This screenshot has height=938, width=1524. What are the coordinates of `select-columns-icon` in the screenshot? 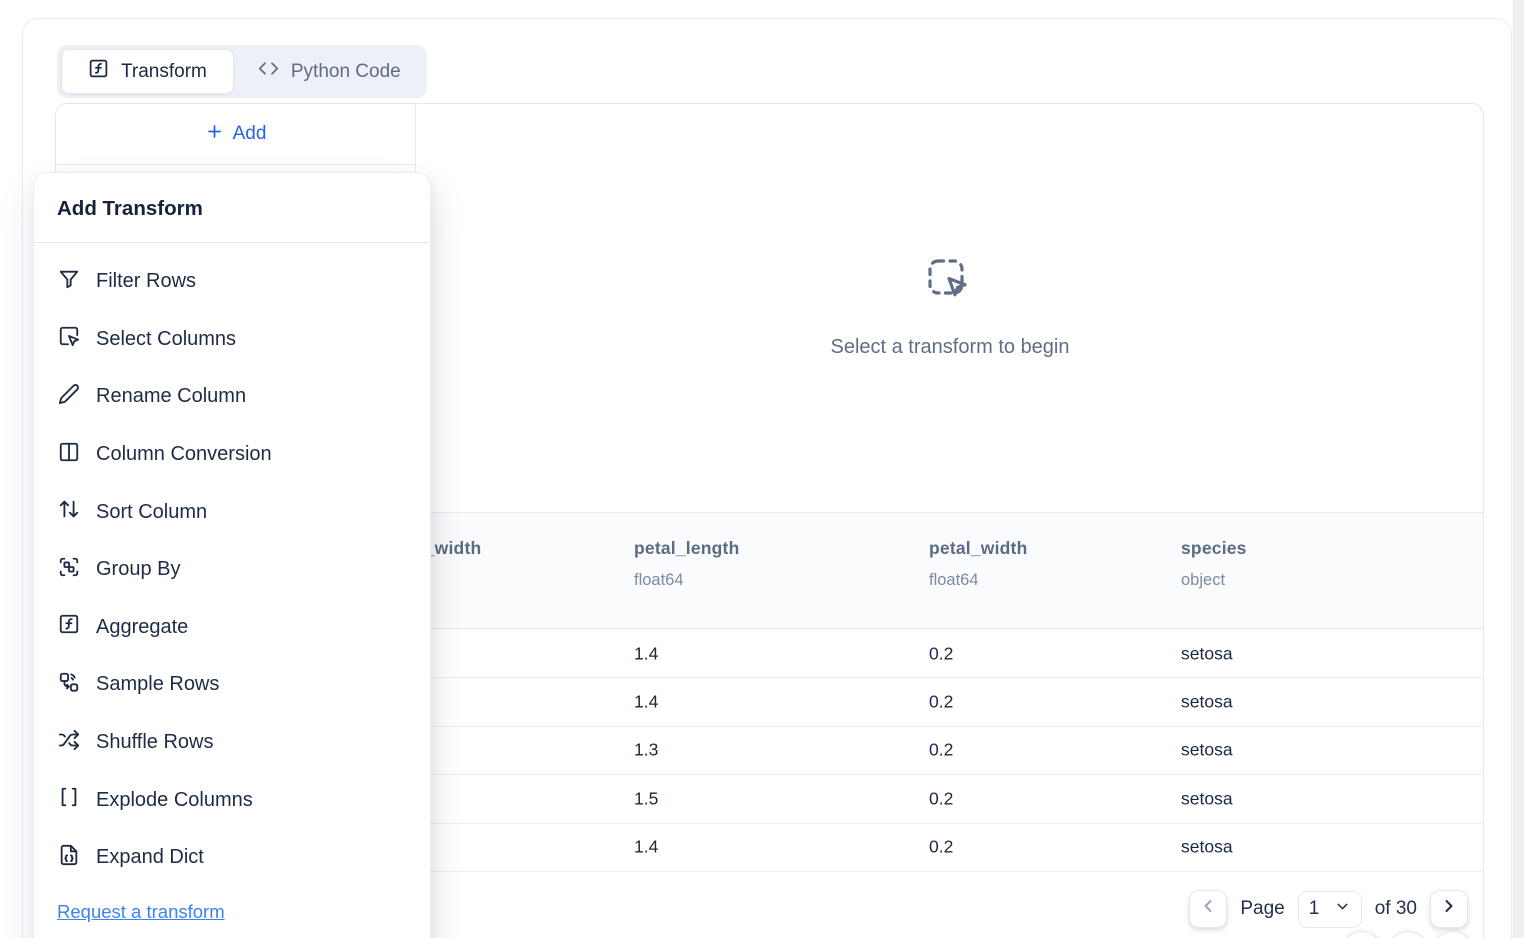 It's located at (69, 339).